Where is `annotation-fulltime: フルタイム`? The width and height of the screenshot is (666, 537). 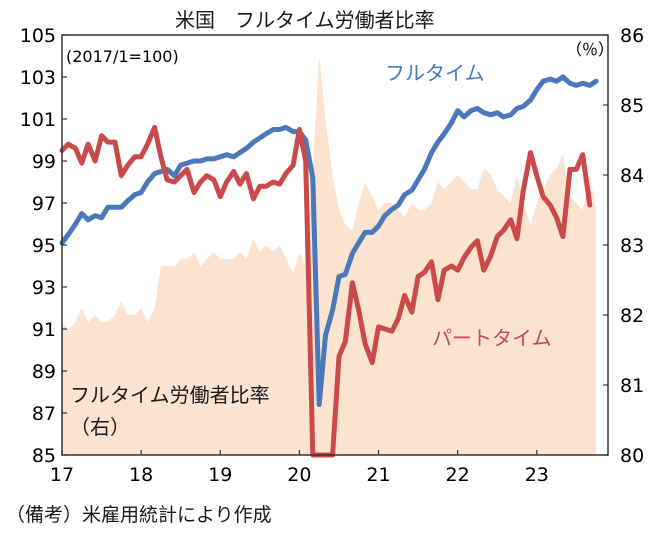 annotation-fulltime: フルタイム is located at coordinates (435, 73).